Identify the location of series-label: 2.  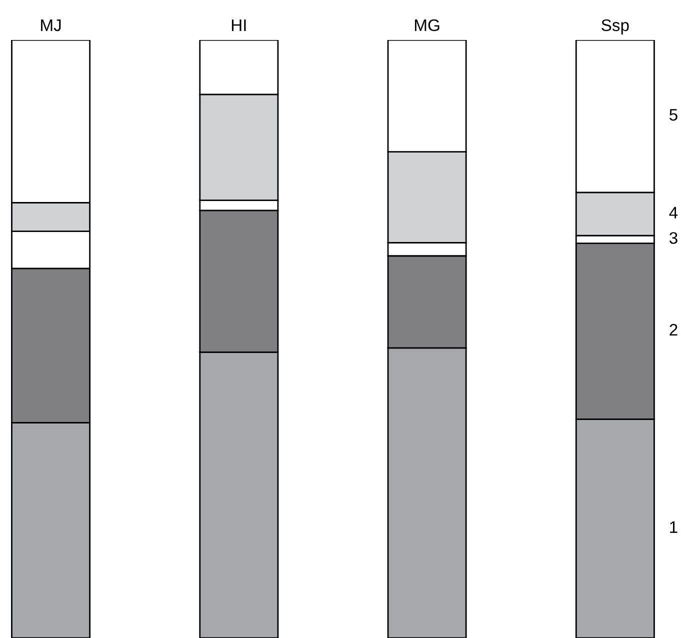
(674, 330).